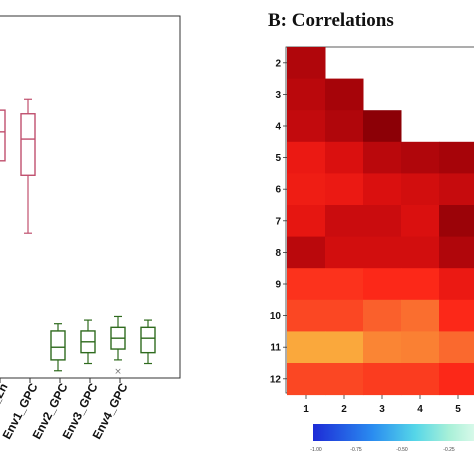 This screenshot has width=474, height=474. Describe the element at coordinates (458, 409) in the screenshot. I see `x-tick-label: 5` at that location.